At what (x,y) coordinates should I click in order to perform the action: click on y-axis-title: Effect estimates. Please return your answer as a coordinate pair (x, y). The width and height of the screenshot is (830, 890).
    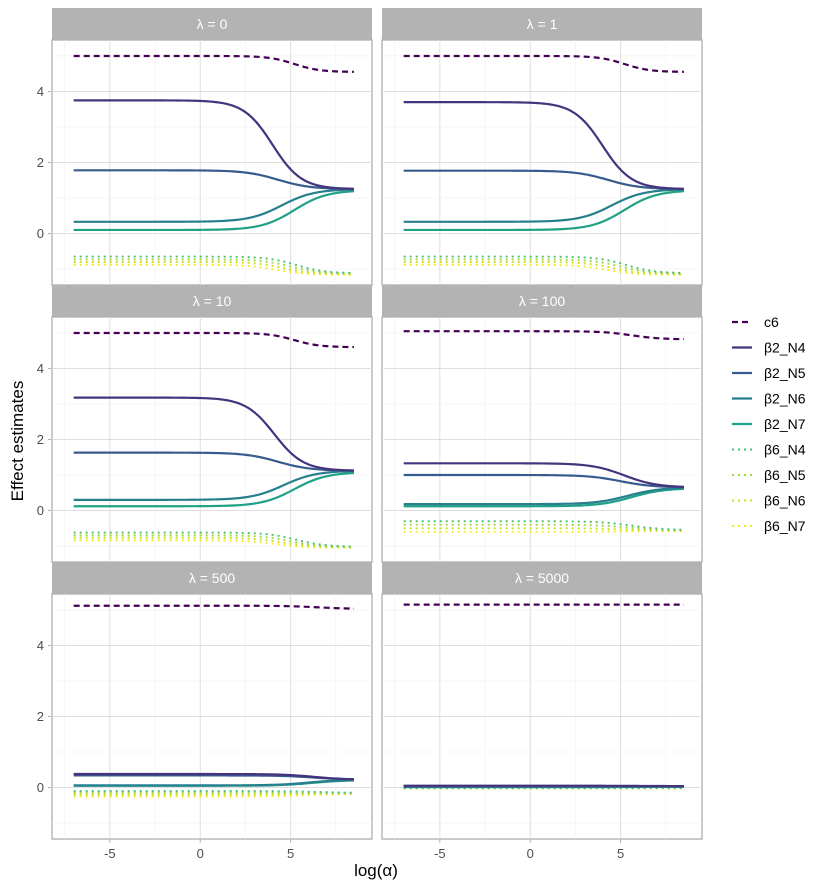
    Looking at the image, I should click on (17, 441).